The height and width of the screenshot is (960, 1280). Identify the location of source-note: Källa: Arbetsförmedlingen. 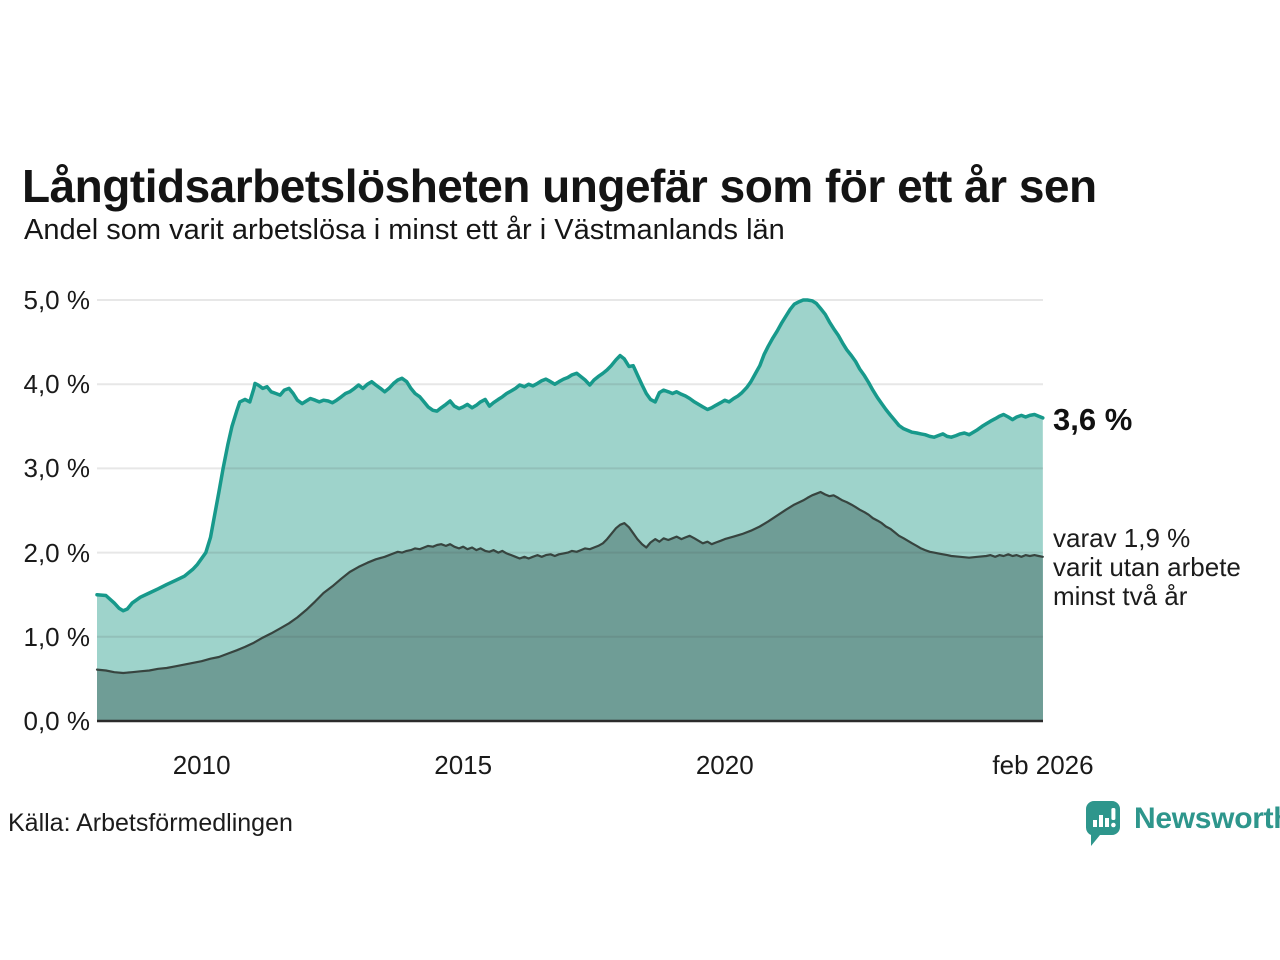
(150, 823).